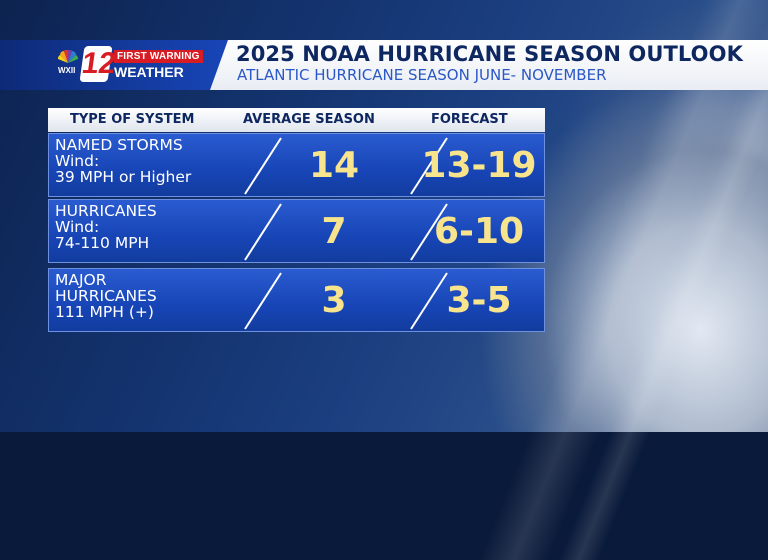 This screenshot has width=768, height=560. Describe the element at coordinates (106, 296) in the screenshot. I see `row-label: MAJOR HURRICANES 111 MPH (+)` at that location.